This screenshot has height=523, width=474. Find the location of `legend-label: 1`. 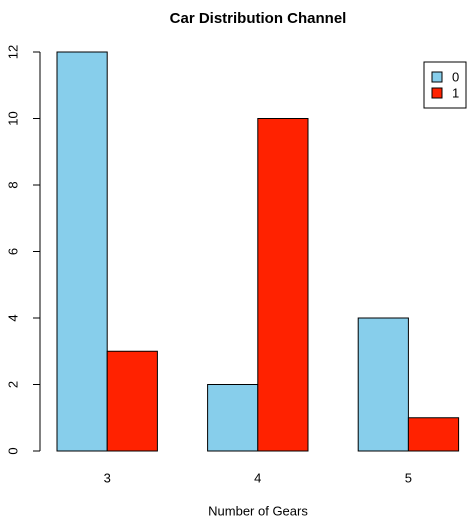

legend-label: 1 is located at coordinates (455, 92).